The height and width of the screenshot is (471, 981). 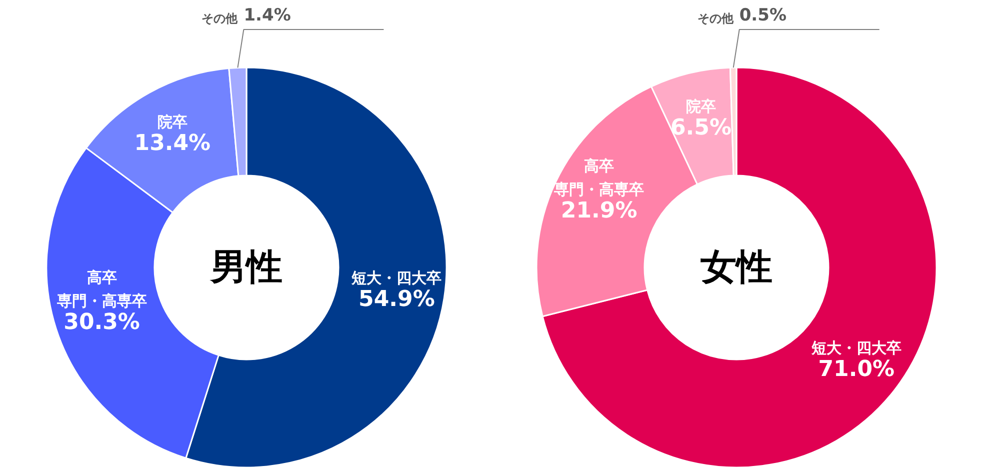 What do you see at coordinates (267, 16) in the screenshot?
I see `data-label: 1.4%` at bounding box center [267, 16].